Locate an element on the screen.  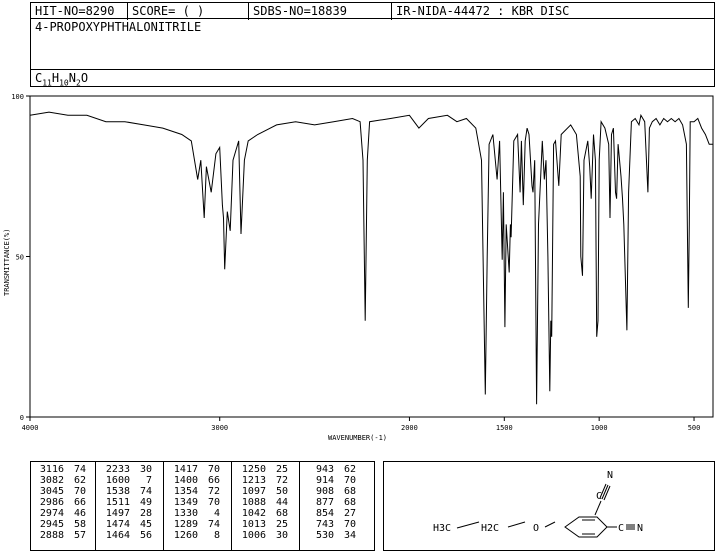
peak-row: 1289 74 is located at coordinates (192, 524).